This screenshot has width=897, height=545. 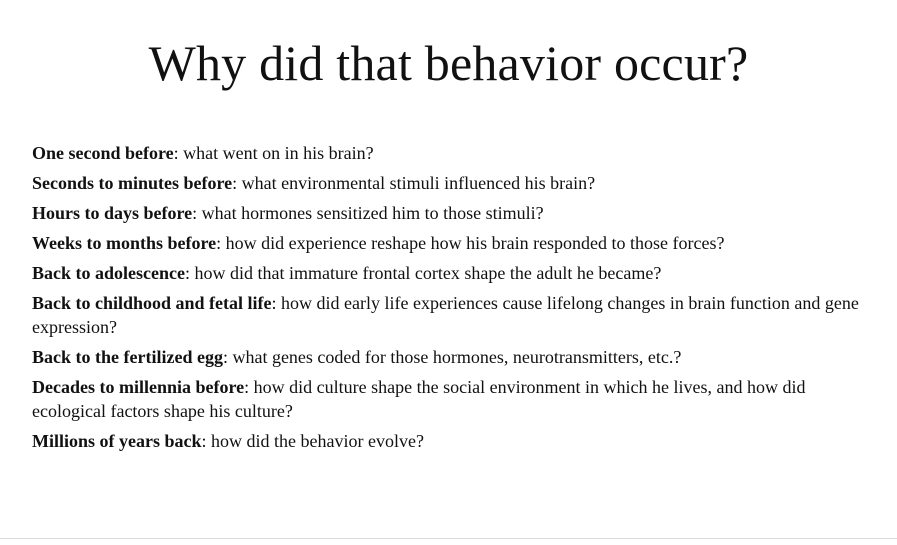 What do you see at coordinates (448, 63) in the screenshot?
I see `slide-title: Why did that behavior occur?` at bounding box center [448, 63].